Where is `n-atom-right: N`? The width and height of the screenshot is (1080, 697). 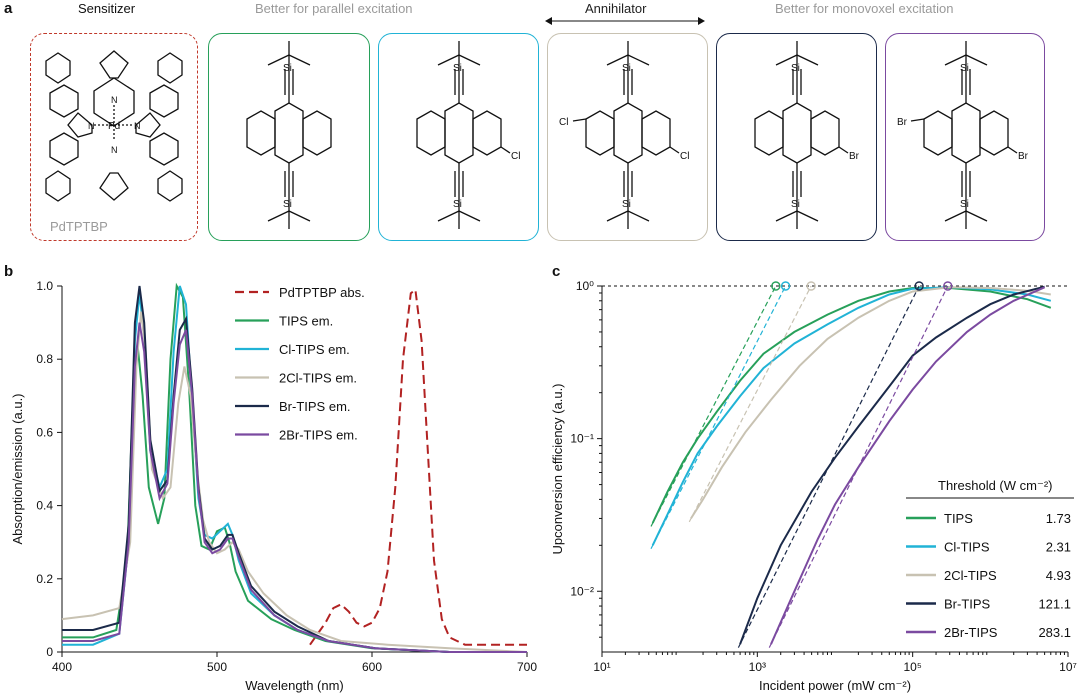
n-atom-right: N is located at coordinates (137, 126).